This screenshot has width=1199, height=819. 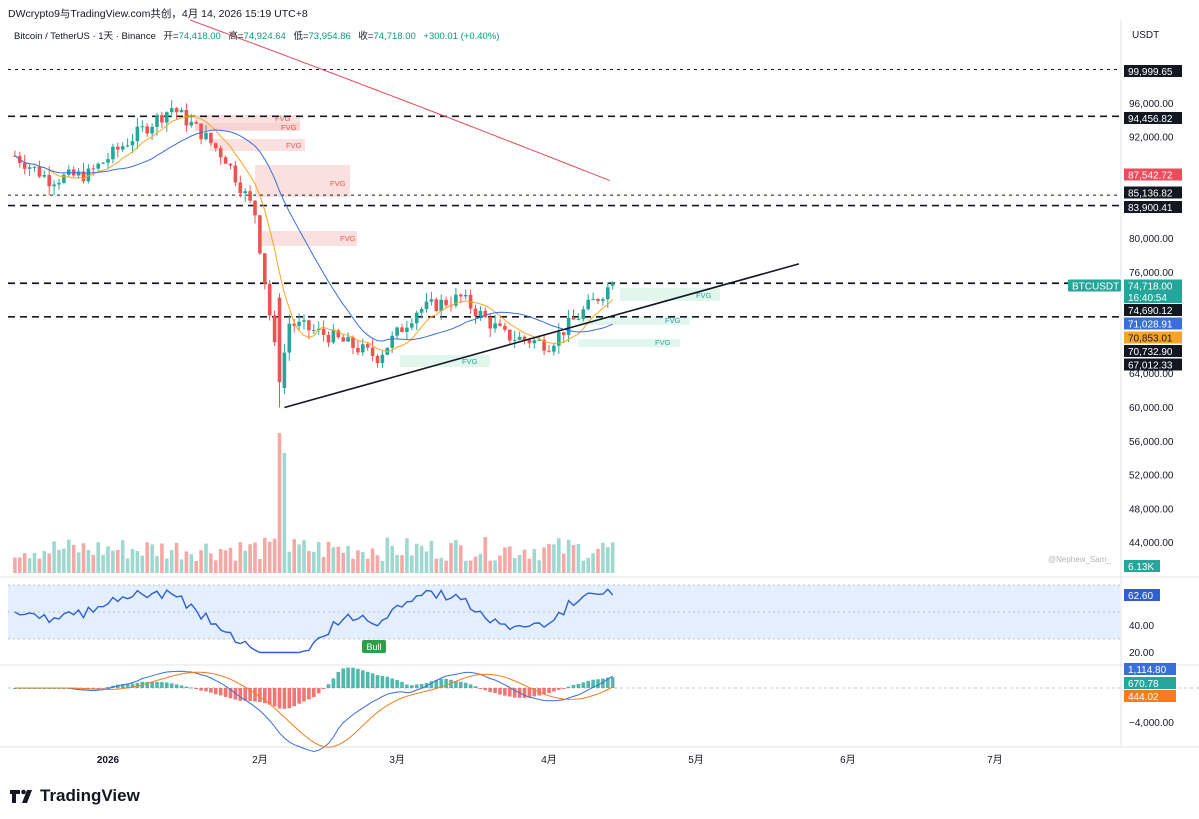 I want to click on change-value: +300.01 (+0.40%), so click(x=461, y=36).